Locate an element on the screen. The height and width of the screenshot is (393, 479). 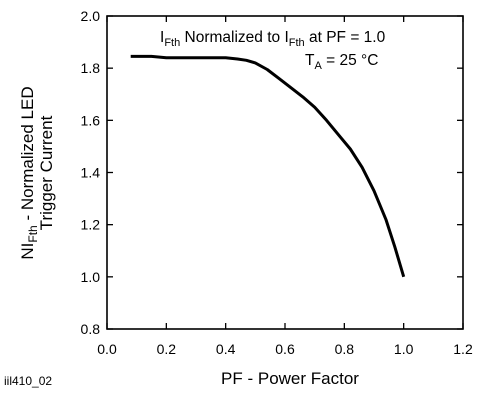
annotation-line-2: TA = 25 °C is located at coordinates (341, 62).